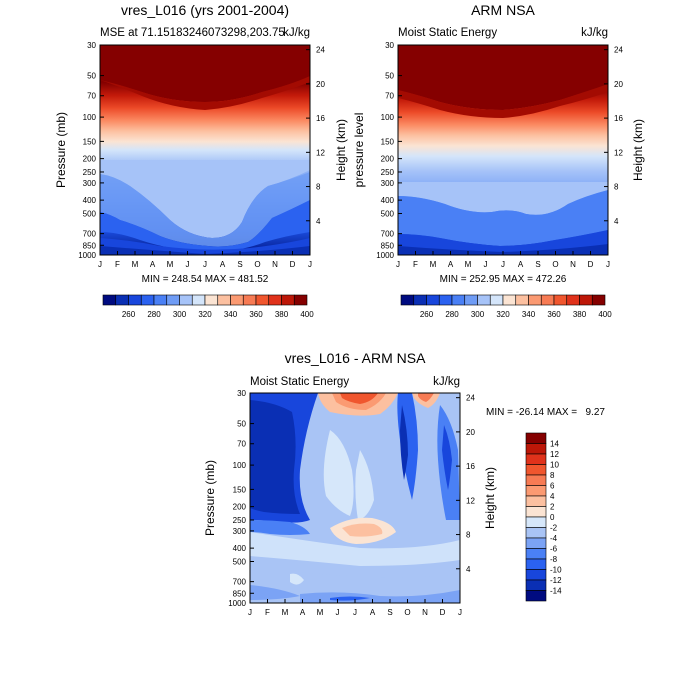 The height and width of the screenshot is (700, 700). Describe the element at coordinates (90, 159) in the screenshot. I see `pressure-tick-label: 200` at that location.